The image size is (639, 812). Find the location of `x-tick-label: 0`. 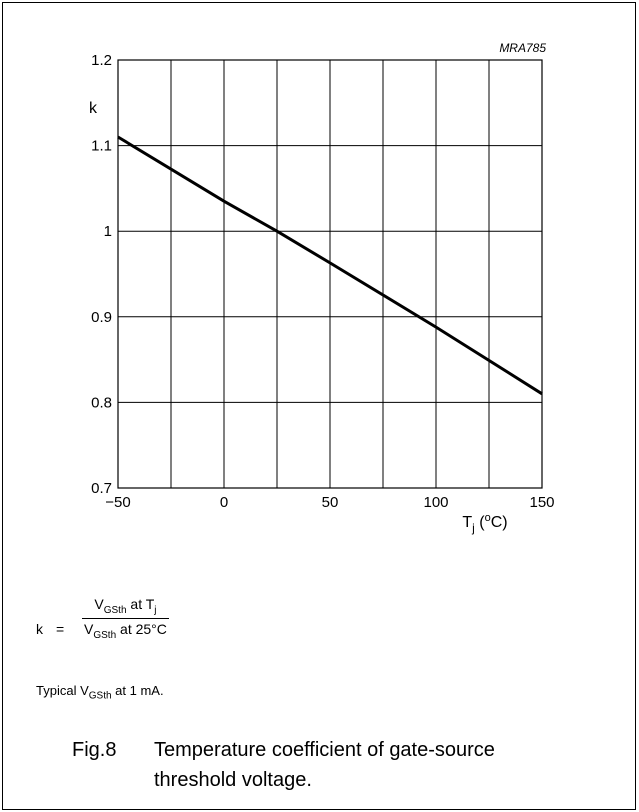

x-tick-label: 0 is located at coordinates (224, 502).